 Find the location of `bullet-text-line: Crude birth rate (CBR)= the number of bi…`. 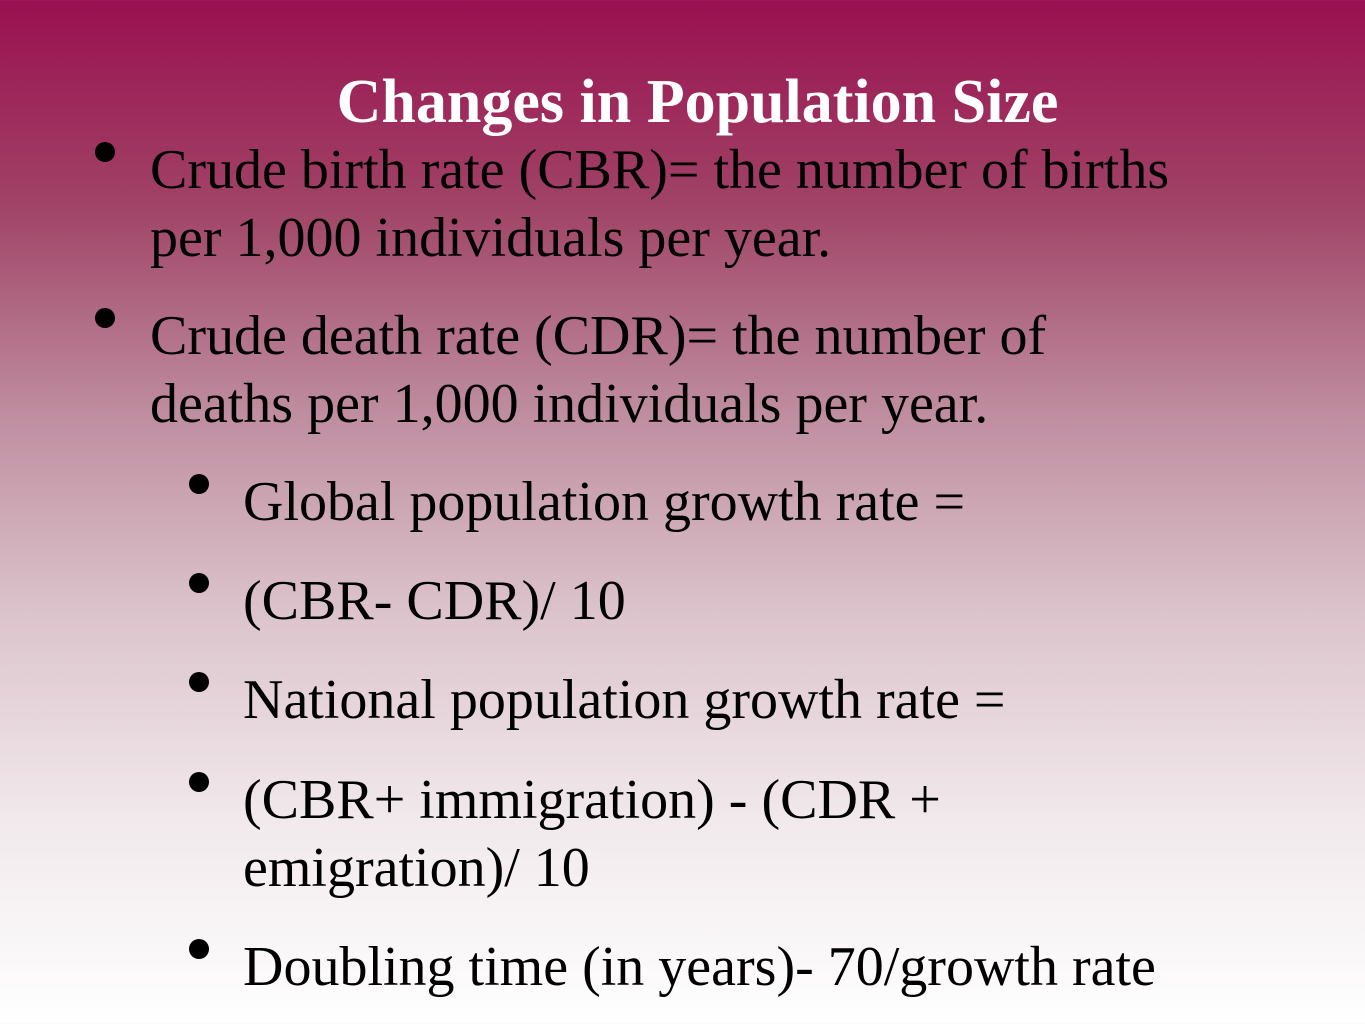

bullet-text-line: Crude birth rate (CBR)= the number of bi… is located at coordinates (660, 170).